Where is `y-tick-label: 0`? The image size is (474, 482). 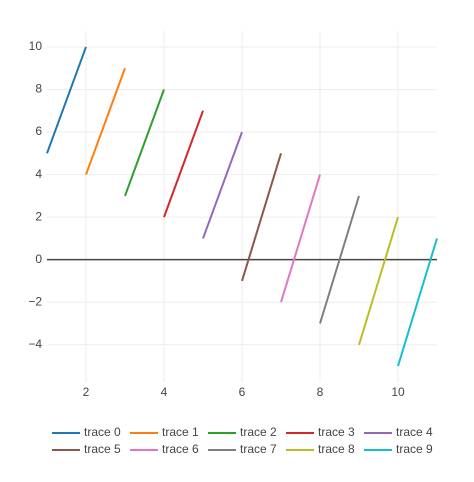 y-tick-label: 0 is located at coordinates (38, 259).